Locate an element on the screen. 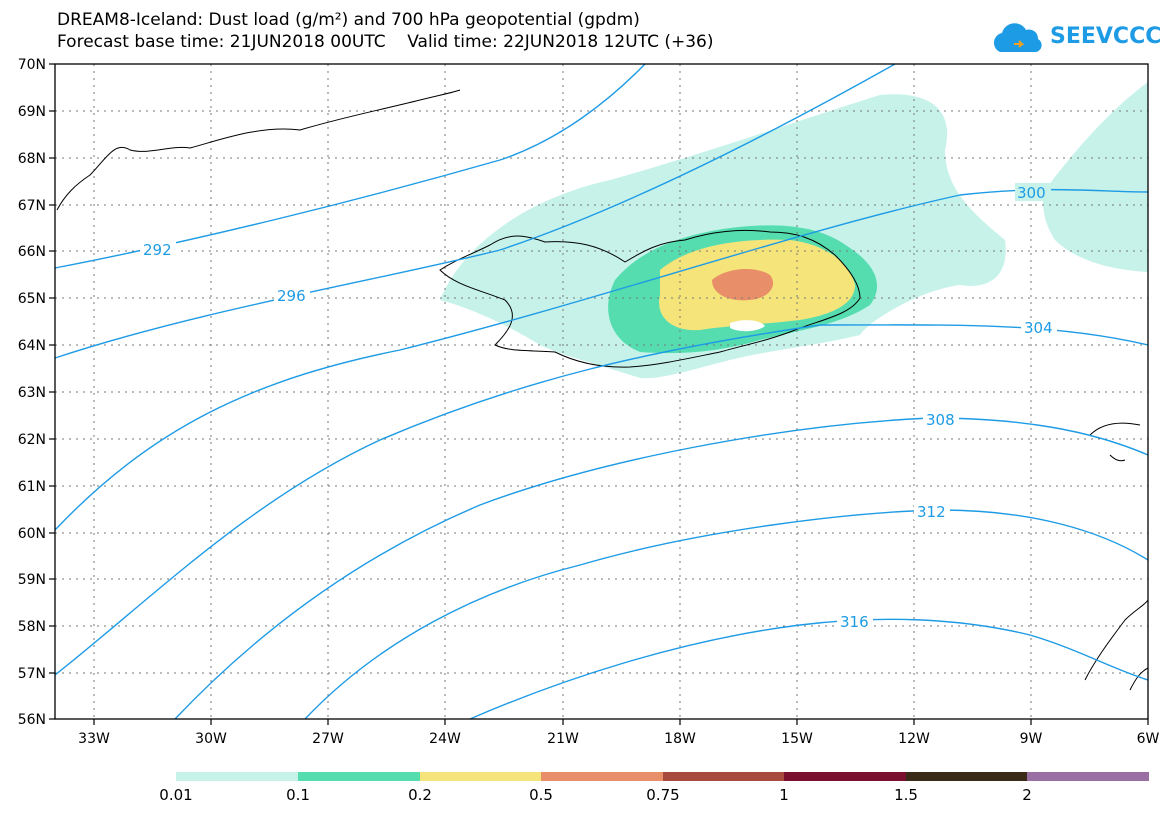 The height and width of the screenshot is (815, 1175). lat-label: 59N is located at coordinates (32, 580).